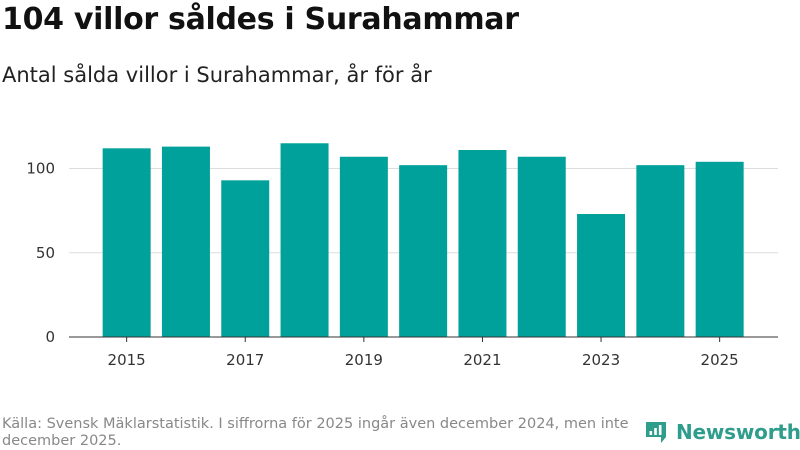 This screenshot has height=450, width=800. Describe the element at coordinates (601, 275) in the screenshot. I see `bar-2023` at that location.